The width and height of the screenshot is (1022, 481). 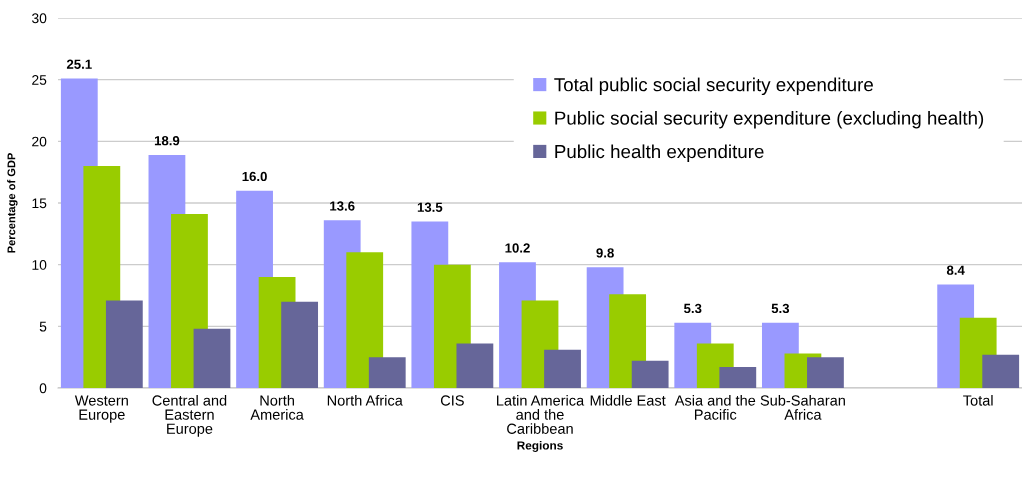 What do you see at coordinates (39, 18) in the screenshot?
I see `y-tick-label: 30` at bounding box center [39, 18].